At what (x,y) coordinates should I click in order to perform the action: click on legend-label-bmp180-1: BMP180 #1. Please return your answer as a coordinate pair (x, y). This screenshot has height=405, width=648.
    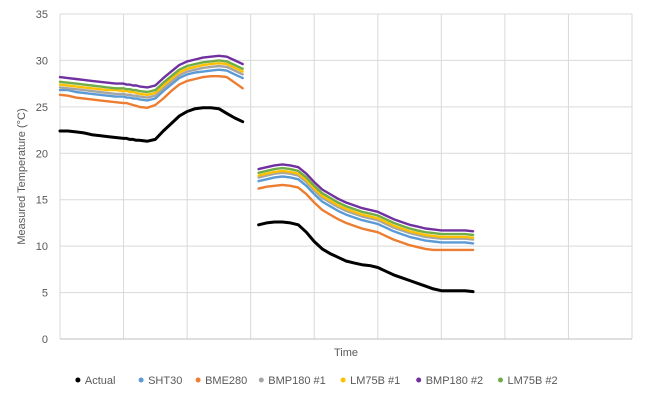
    Looking at the image, I should click on (296, 381).